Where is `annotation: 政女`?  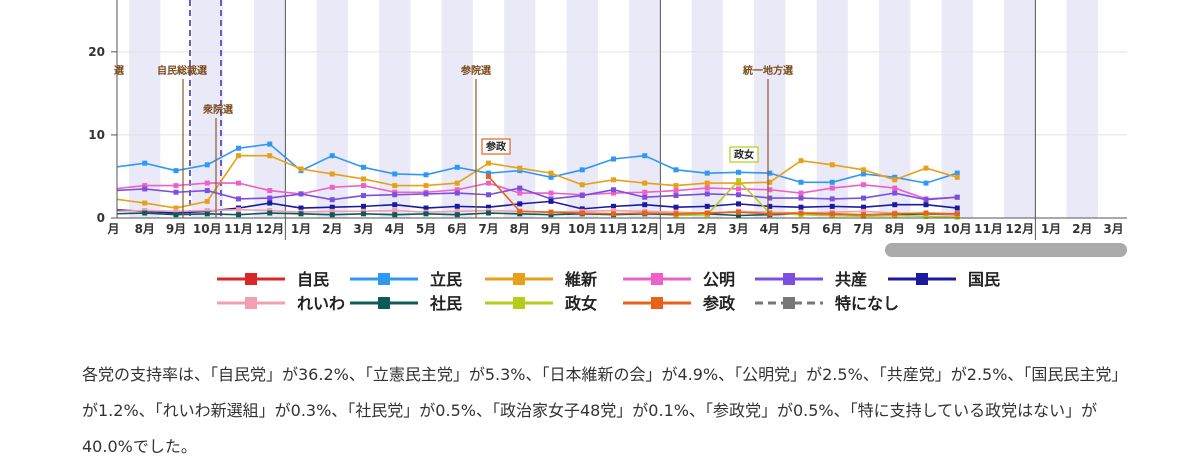 annotation: 政女 is located at coordinates (744, 154).